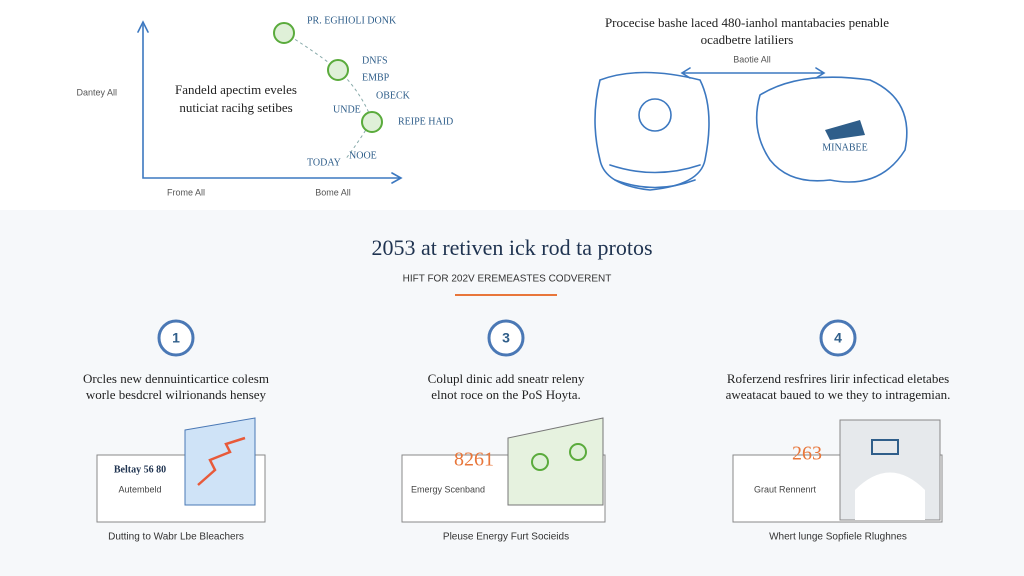 This screenshot has height=576, width=1024. What do you see at coordinates (96, 92) in the screenshot?
I see `y-label: Dantey All` at bounding box center [96, 92].